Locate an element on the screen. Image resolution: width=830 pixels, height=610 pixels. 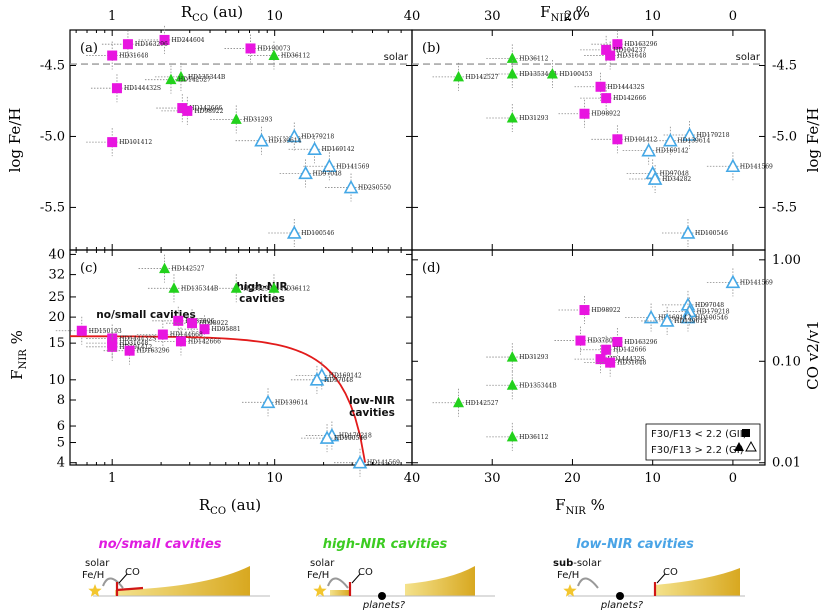
y-tick-label: 10 is located at coordinates (56, 380).